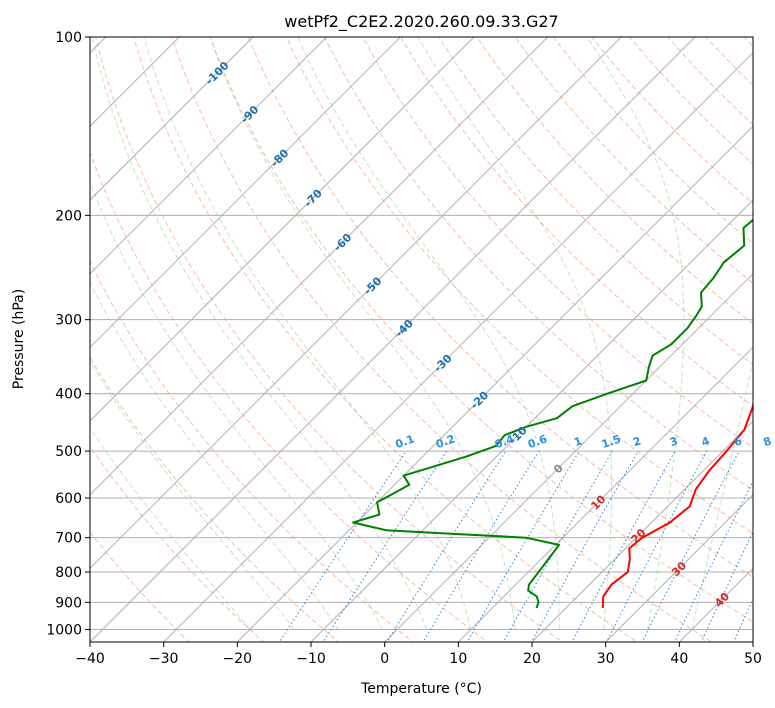 This screenshot has height=708, width=775. What do you see at coordinates (738, 441) in the screenshot?
I see `mixing-ratio-label: 6` at bounding box center [738, 441].